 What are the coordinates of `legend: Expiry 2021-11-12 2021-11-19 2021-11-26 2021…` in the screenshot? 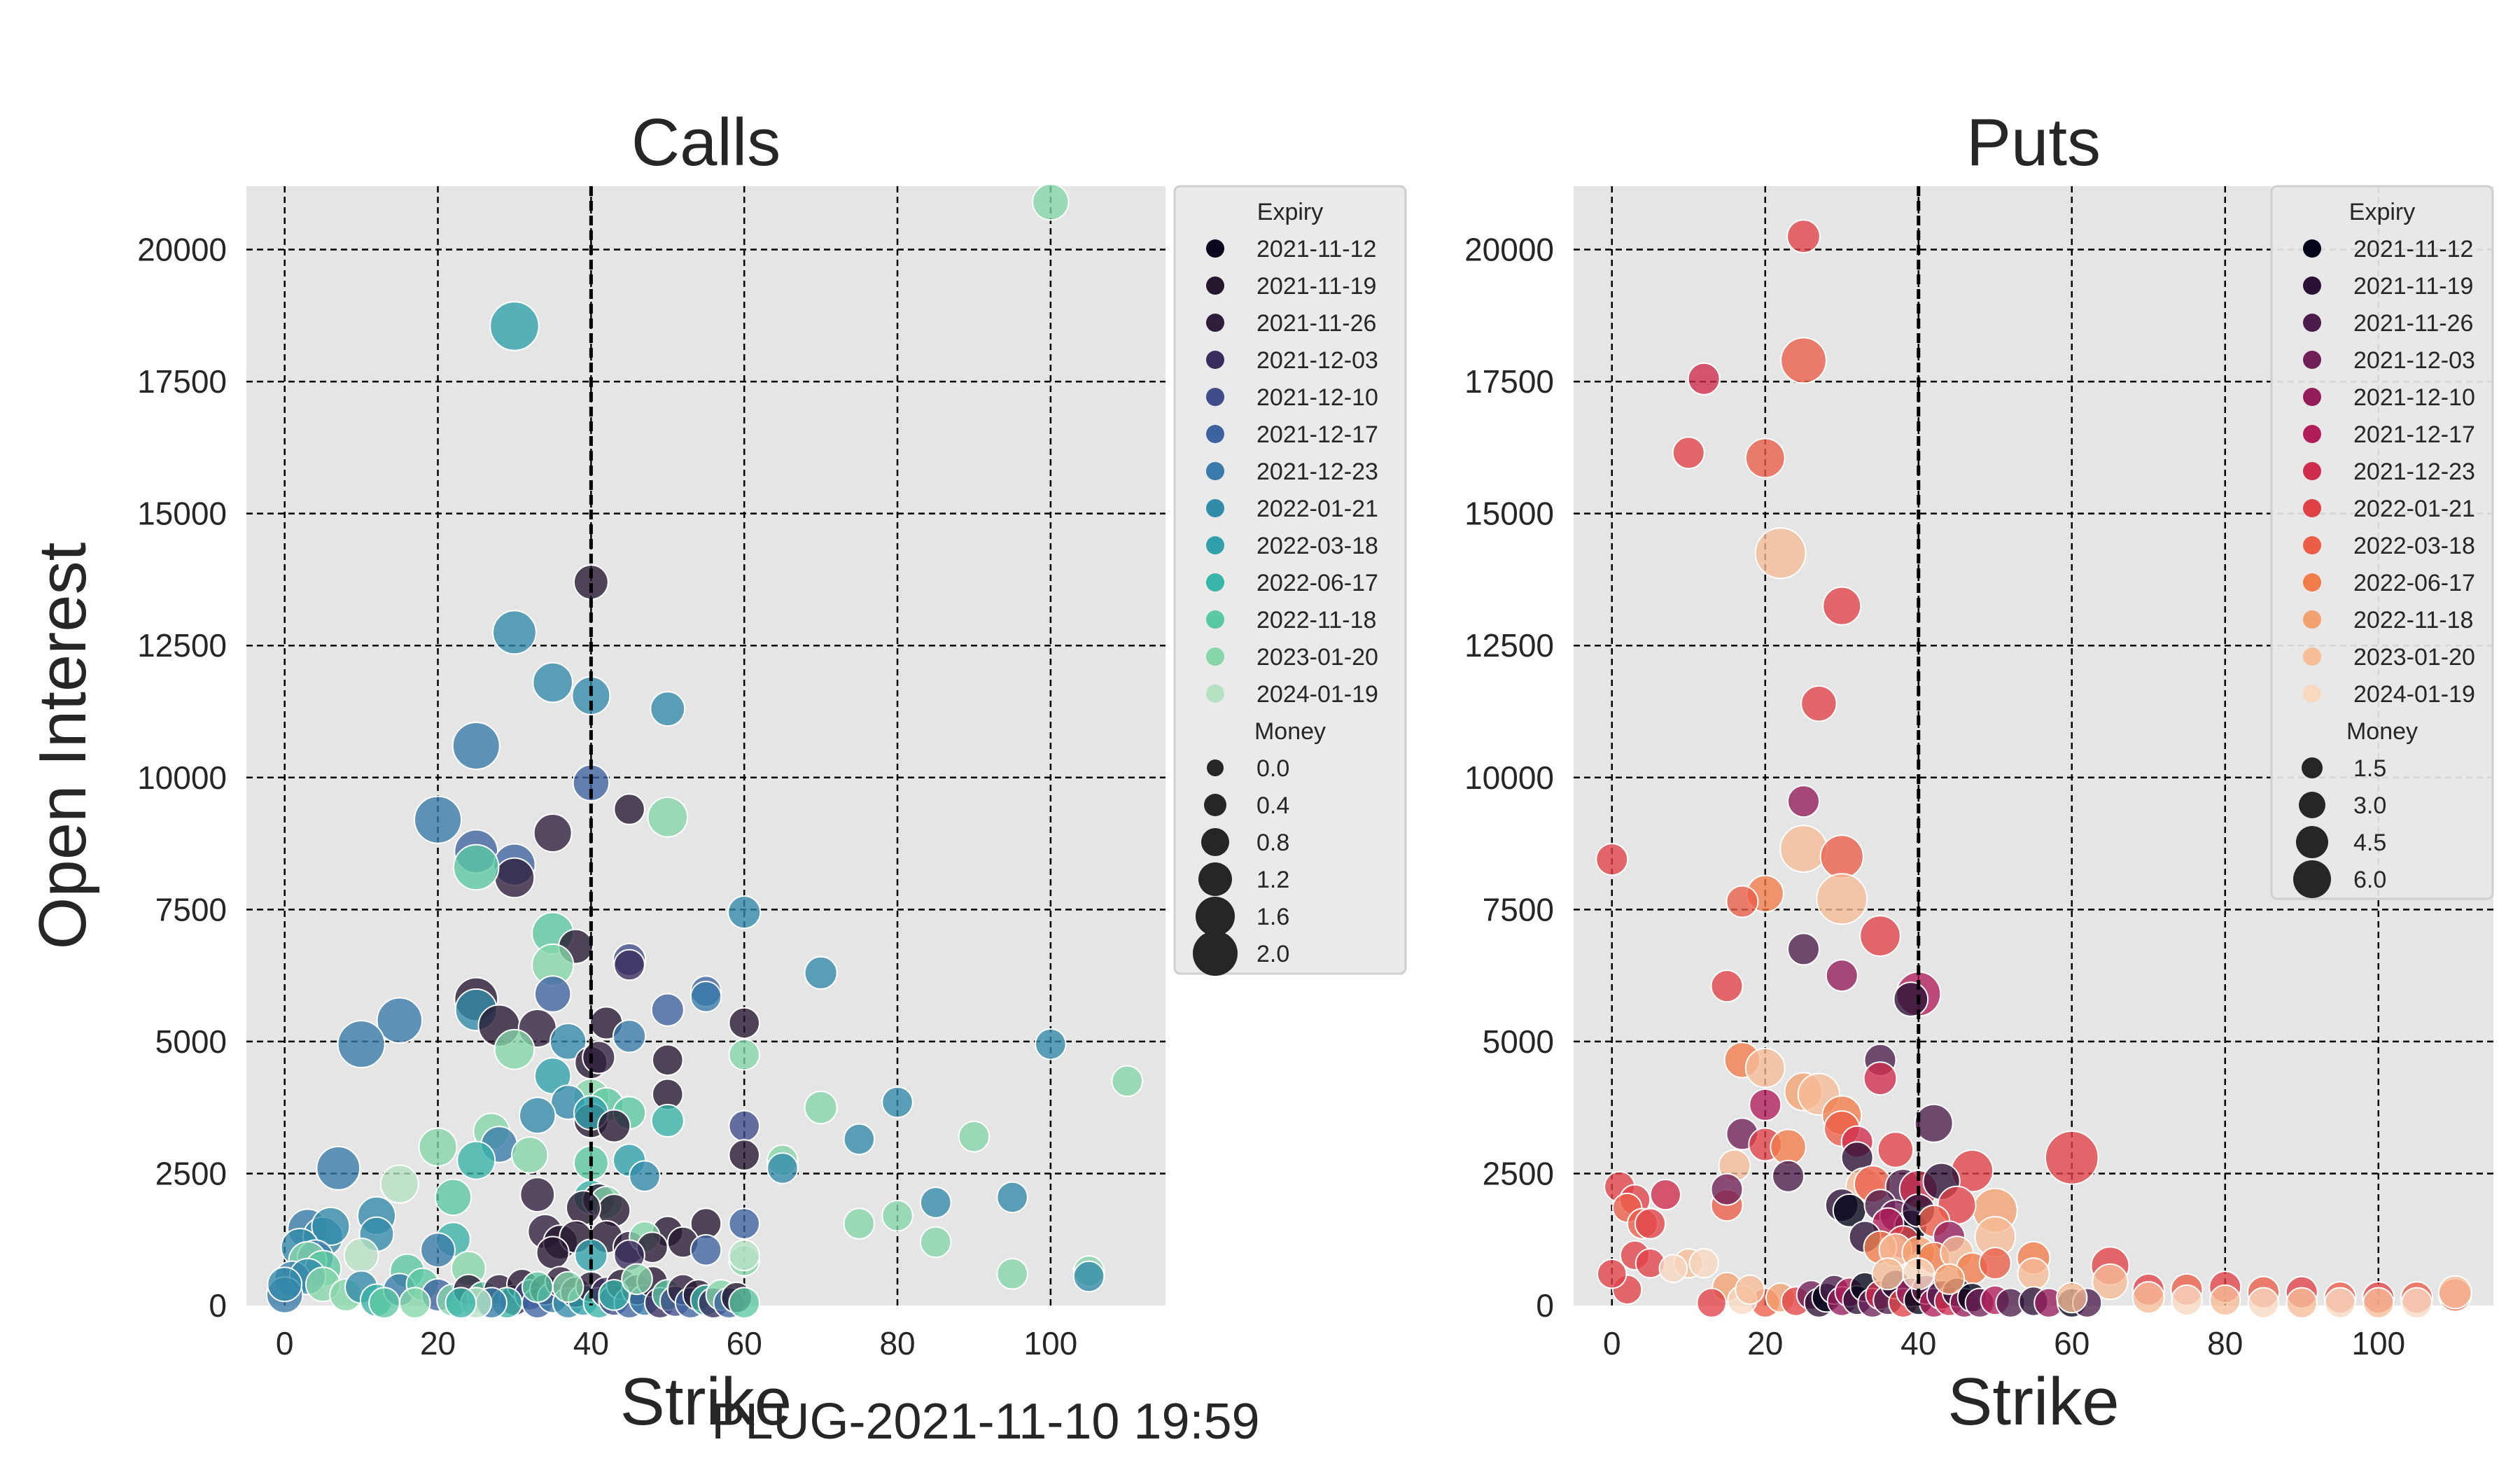 It's located at (2382, 542).